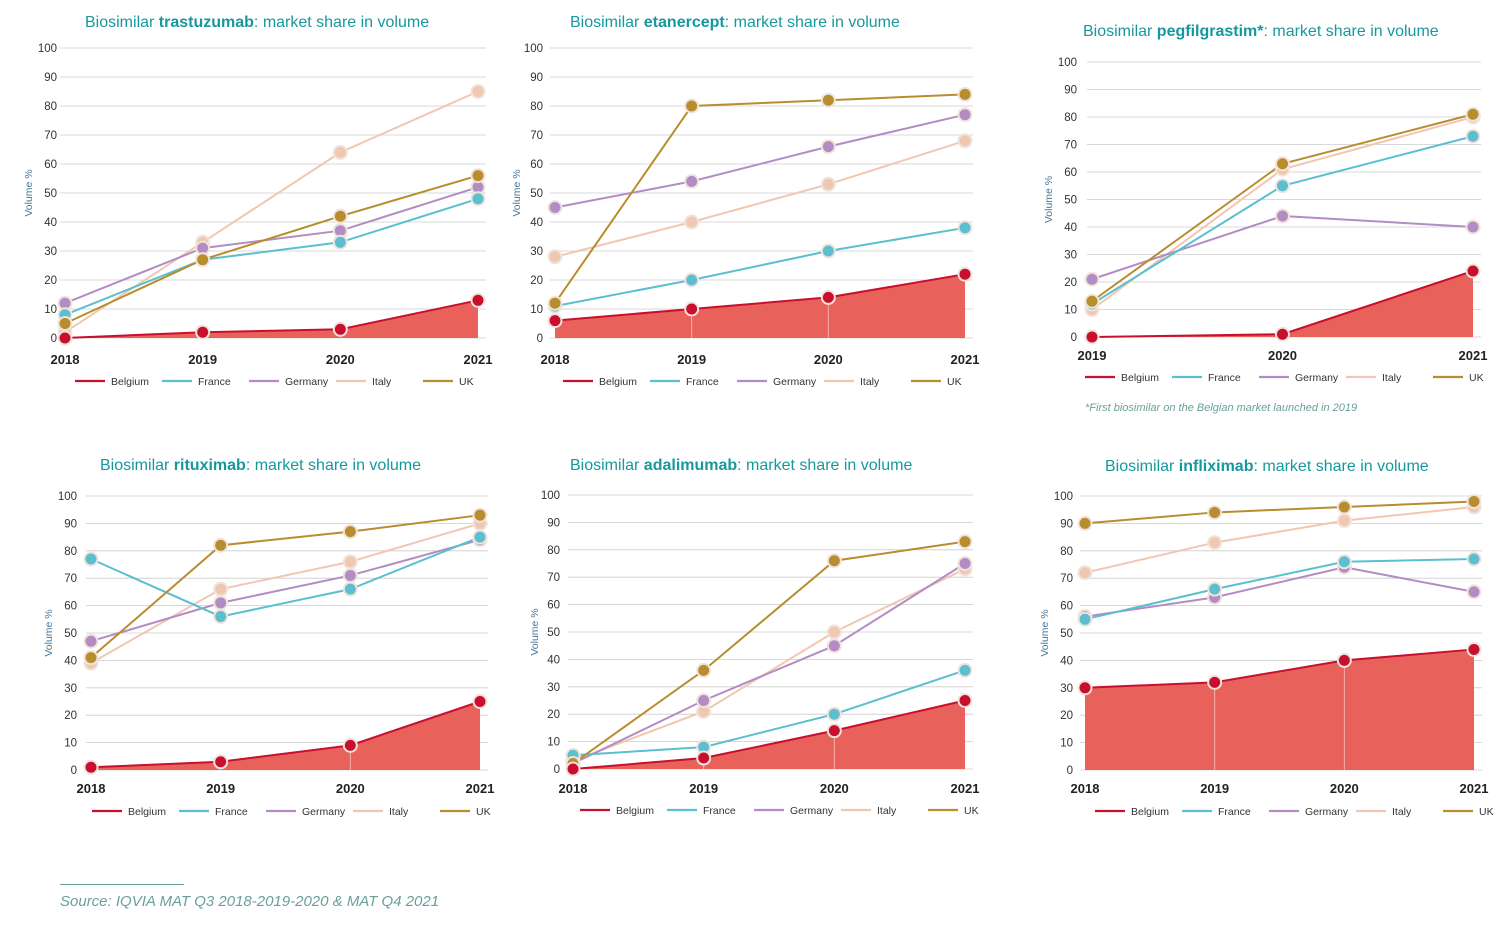 This screenshot has height=931, width=1500. I want to click on legend-label-belgium: Belgium, so click(1150, 812).